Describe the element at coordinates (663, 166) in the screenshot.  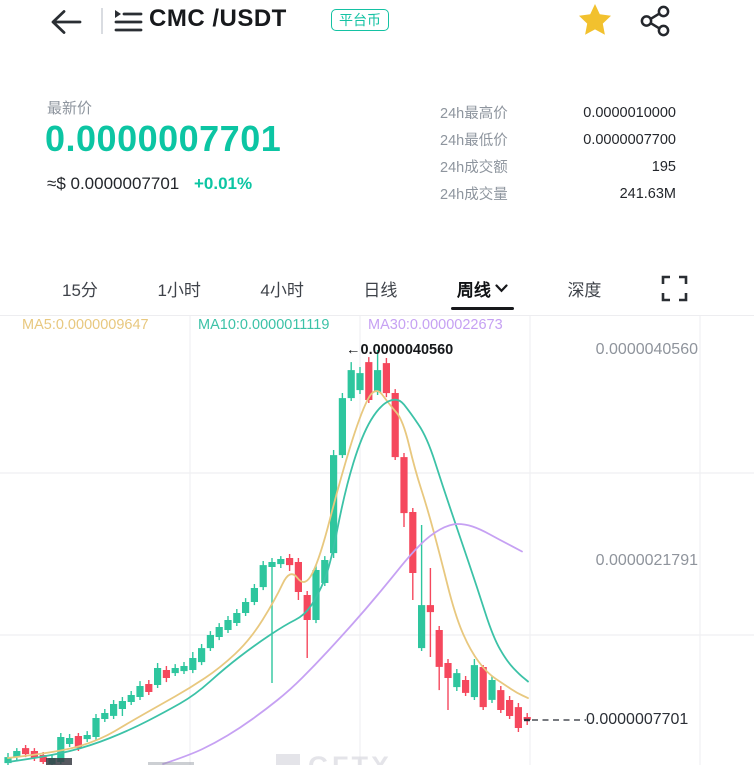
I see `stat-value: 195` at that location.